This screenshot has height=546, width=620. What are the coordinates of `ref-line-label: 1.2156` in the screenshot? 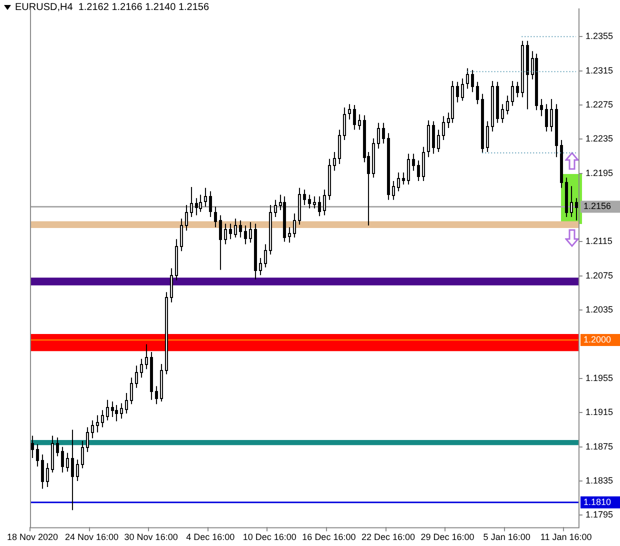 It's located at (597, 206).